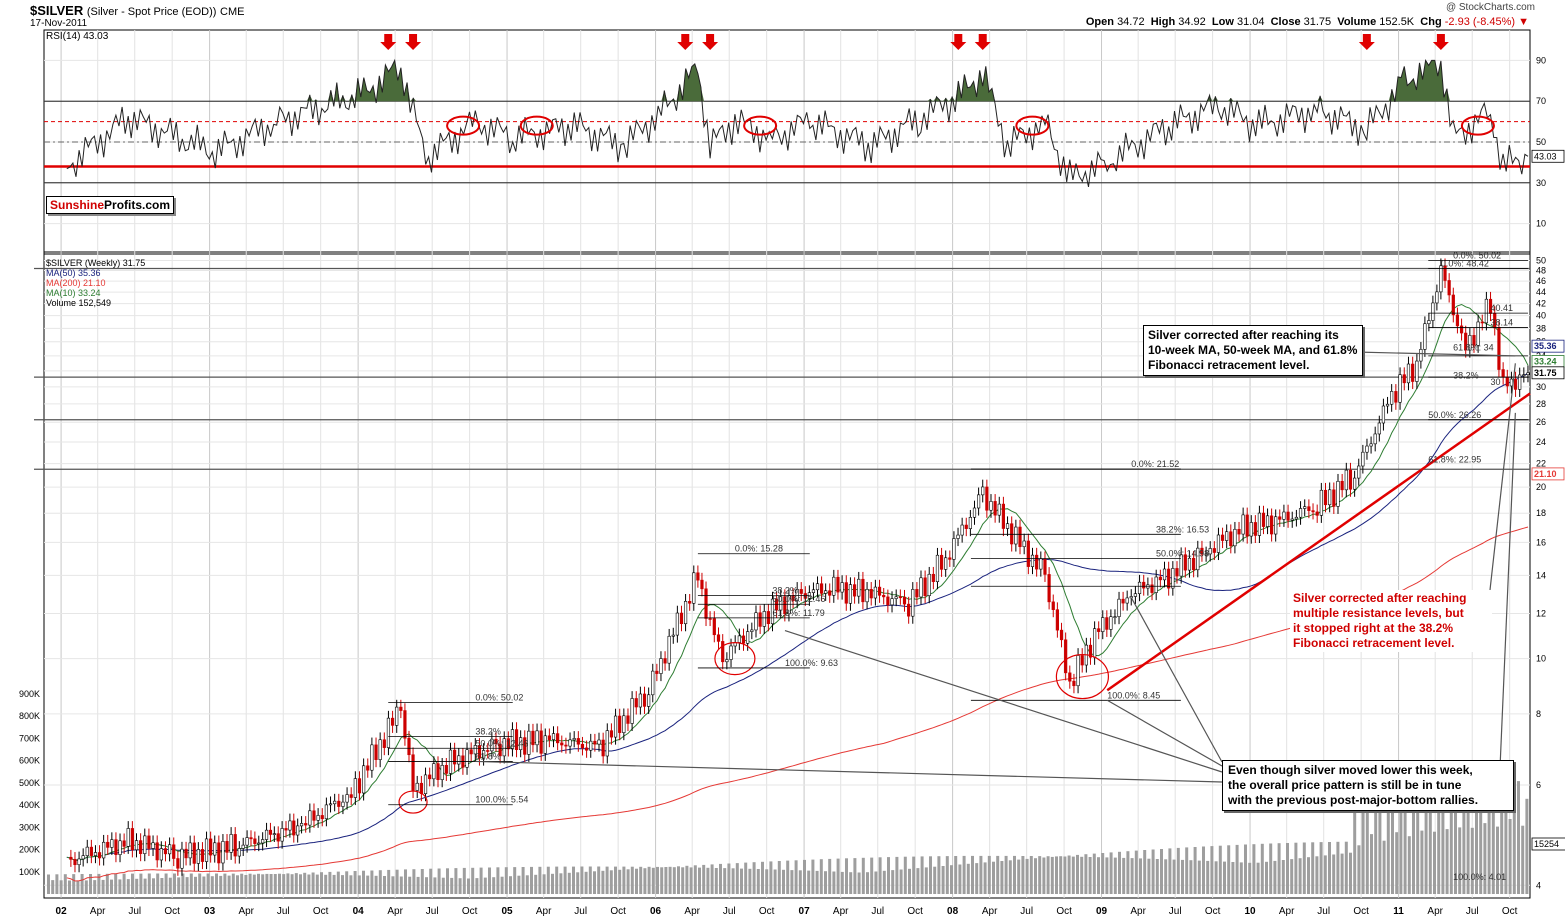 The image size is (1565, 919). What do you see at coordinates (1466, 375) in the screenshot?
I see `fib-label: 38.2%` at bounding box center [1466, 375].